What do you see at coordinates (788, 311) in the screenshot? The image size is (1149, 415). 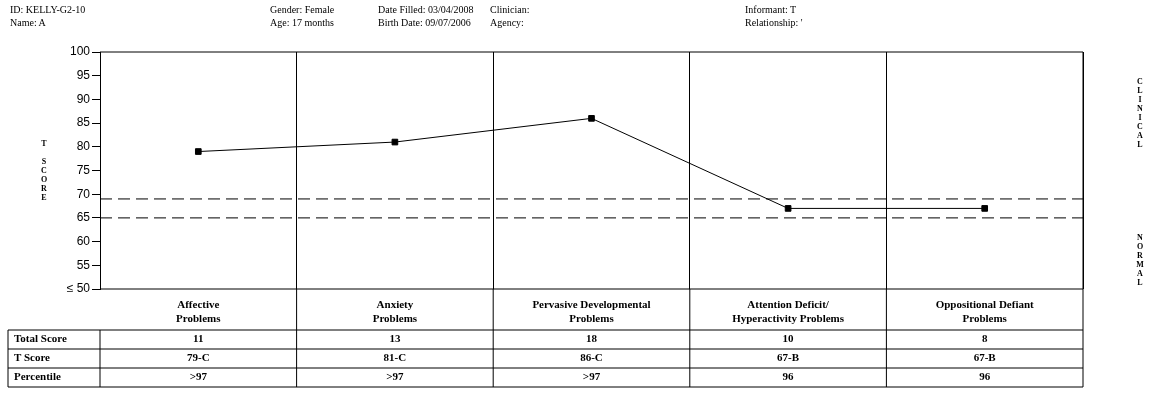 I see `x-tick-label: Attention Deficit/ Hyperactivity Problems` at bounding box center [788, 311].